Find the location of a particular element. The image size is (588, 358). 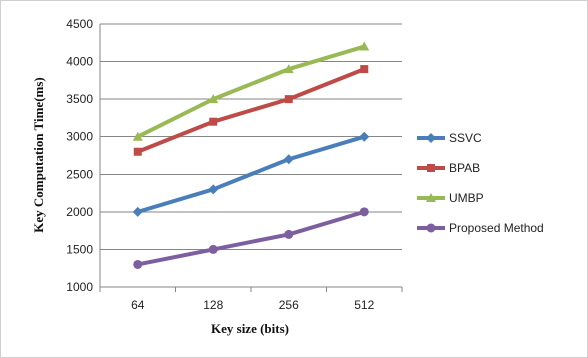

x-tick-label: 256 is located at coordinates (289, 305).